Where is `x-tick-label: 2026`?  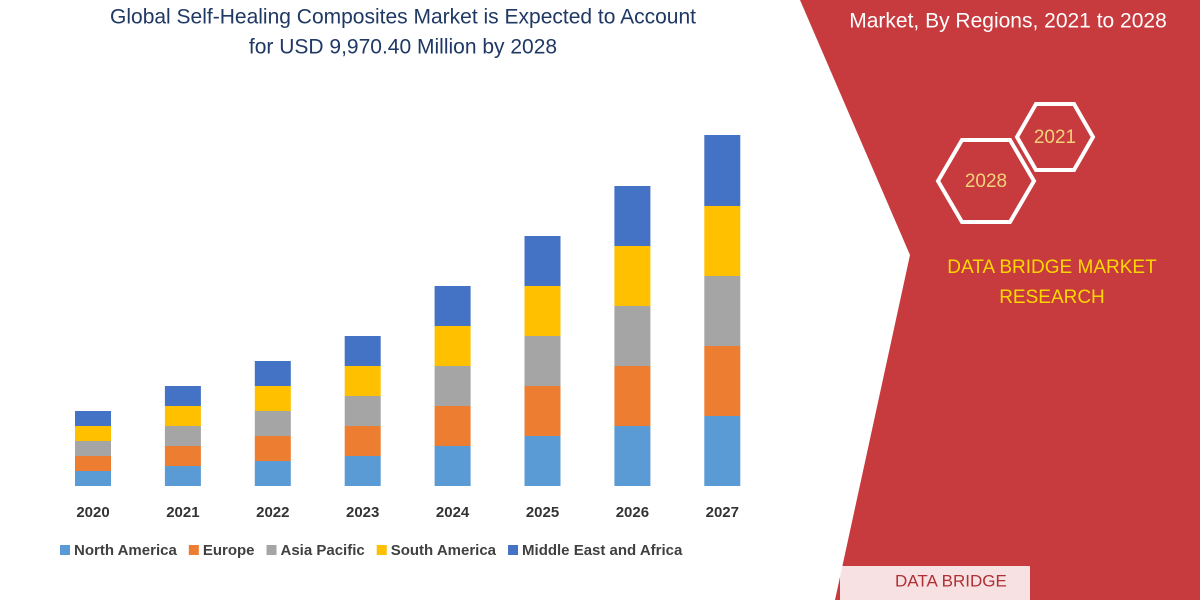
x-tick-label: 2026 is located at coordinates (632, 512).